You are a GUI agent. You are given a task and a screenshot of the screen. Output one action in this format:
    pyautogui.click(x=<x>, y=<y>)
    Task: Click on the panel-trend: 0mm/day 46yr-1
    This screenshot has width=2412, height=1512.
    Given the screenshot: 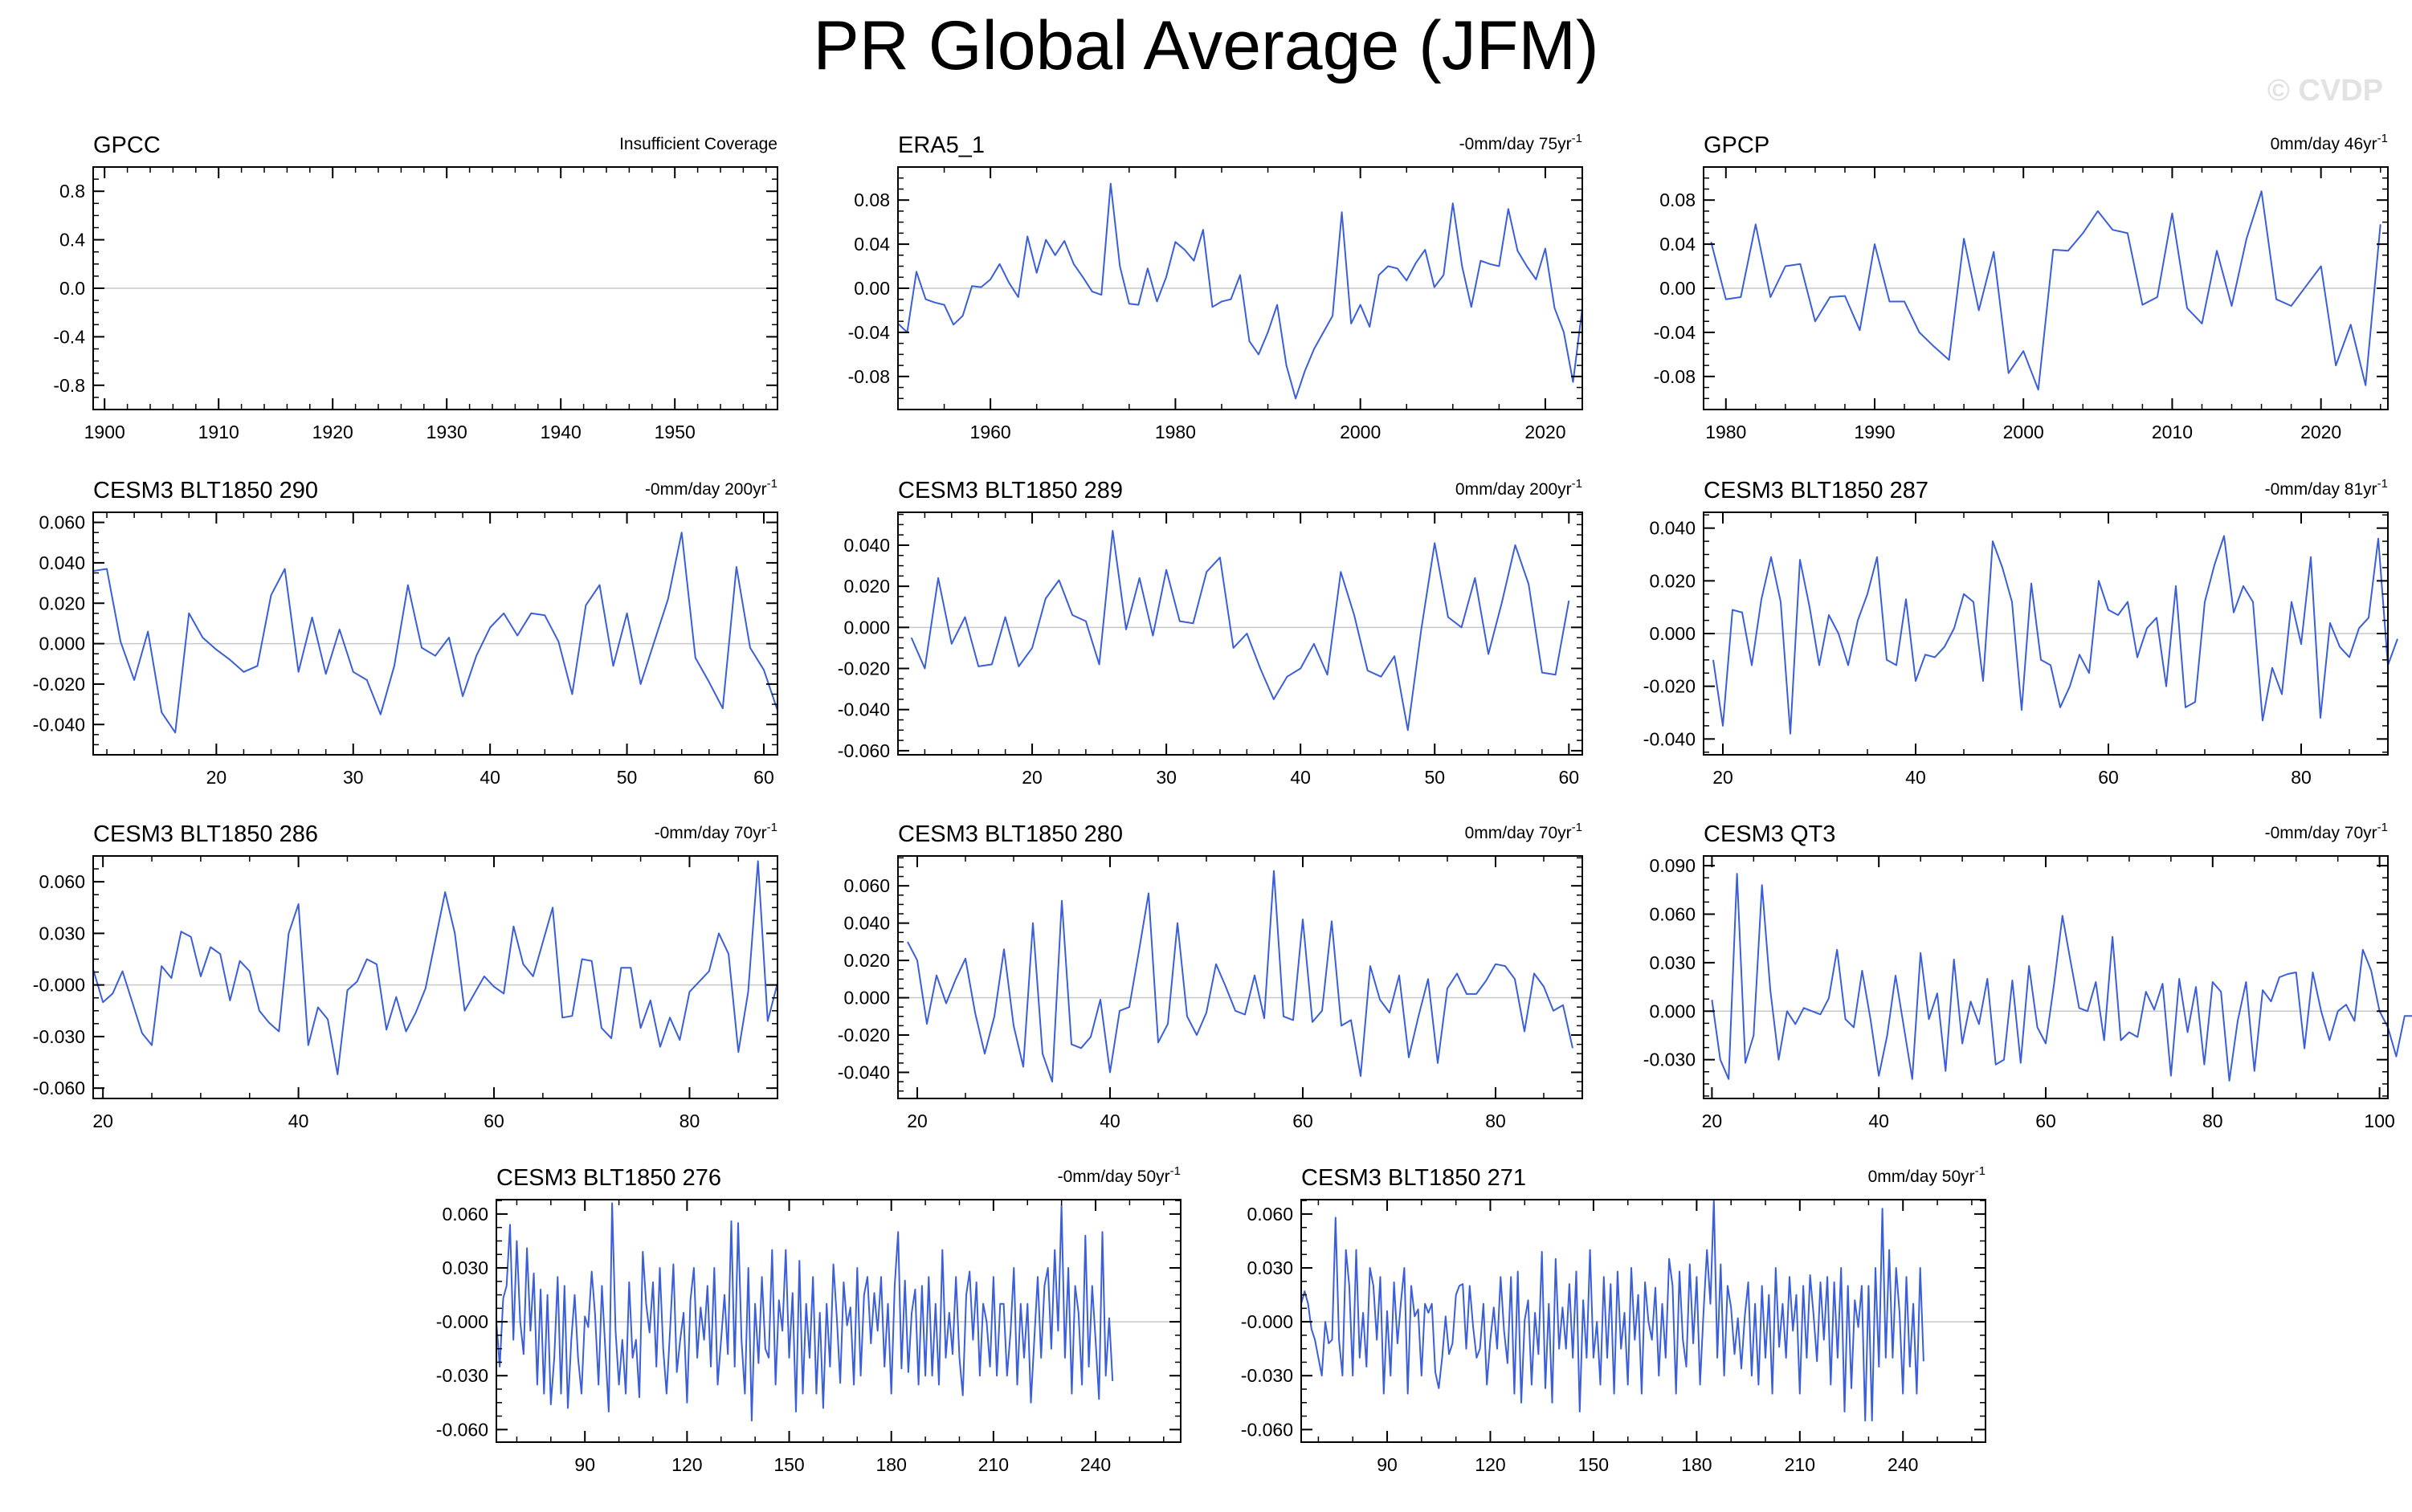 What is the action you would take?
    pyautogui.click(x=2329, y=143)
    